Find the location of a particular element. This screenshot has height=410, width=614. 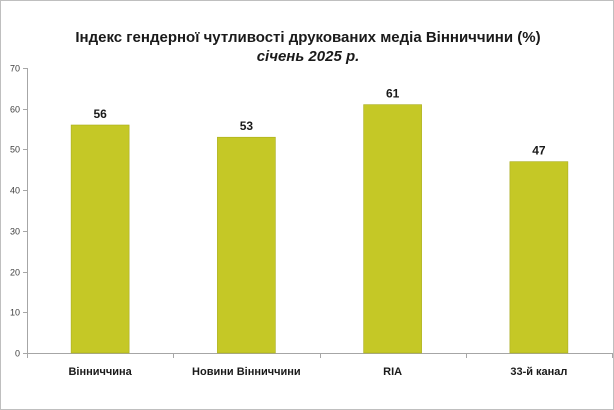

y-tick-label: 20 is located at coordinates (15, 273).